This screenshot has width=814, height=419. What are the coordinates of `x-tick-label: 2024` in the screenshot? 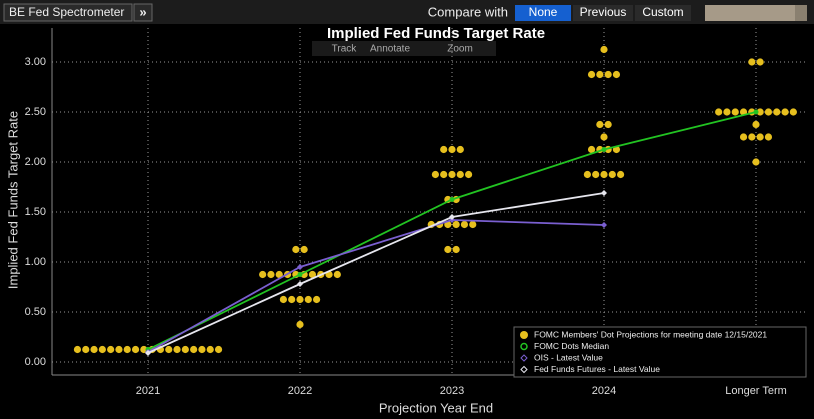 It's located at (604, 391).